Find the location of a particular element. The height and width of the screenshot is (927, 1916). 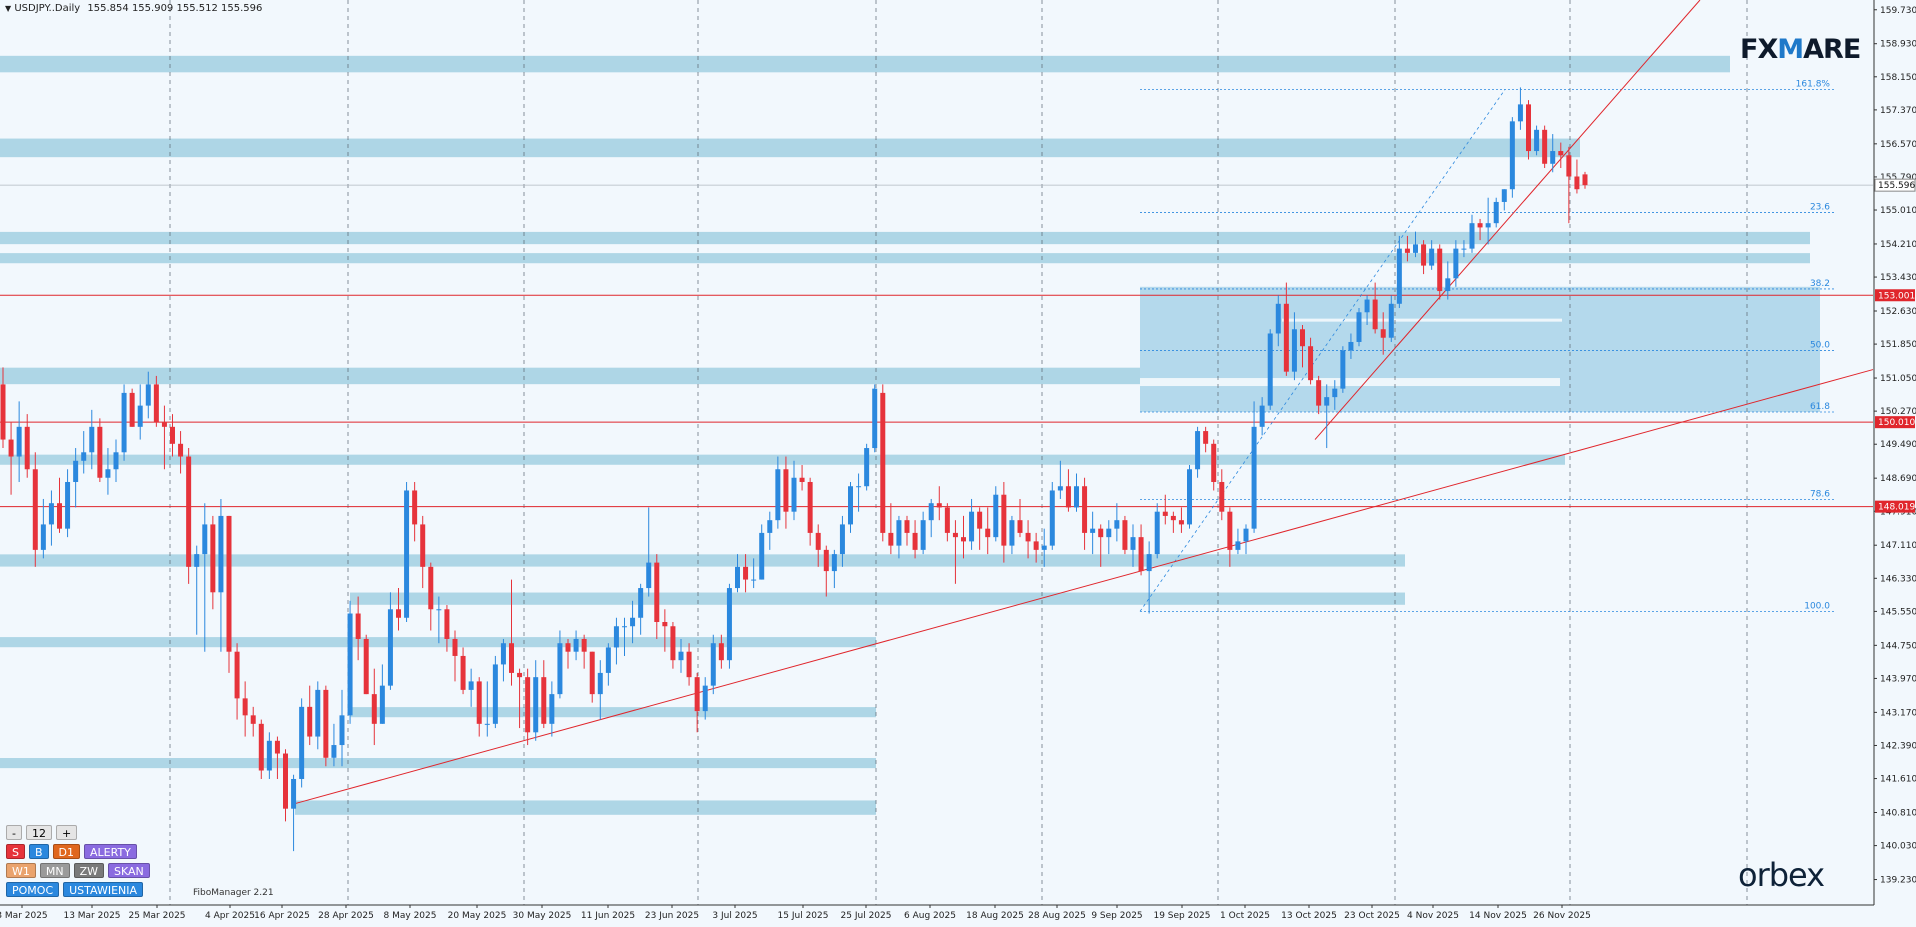

x-tick-label: 3 Jul 2025 is located at coordinates (734, 916).